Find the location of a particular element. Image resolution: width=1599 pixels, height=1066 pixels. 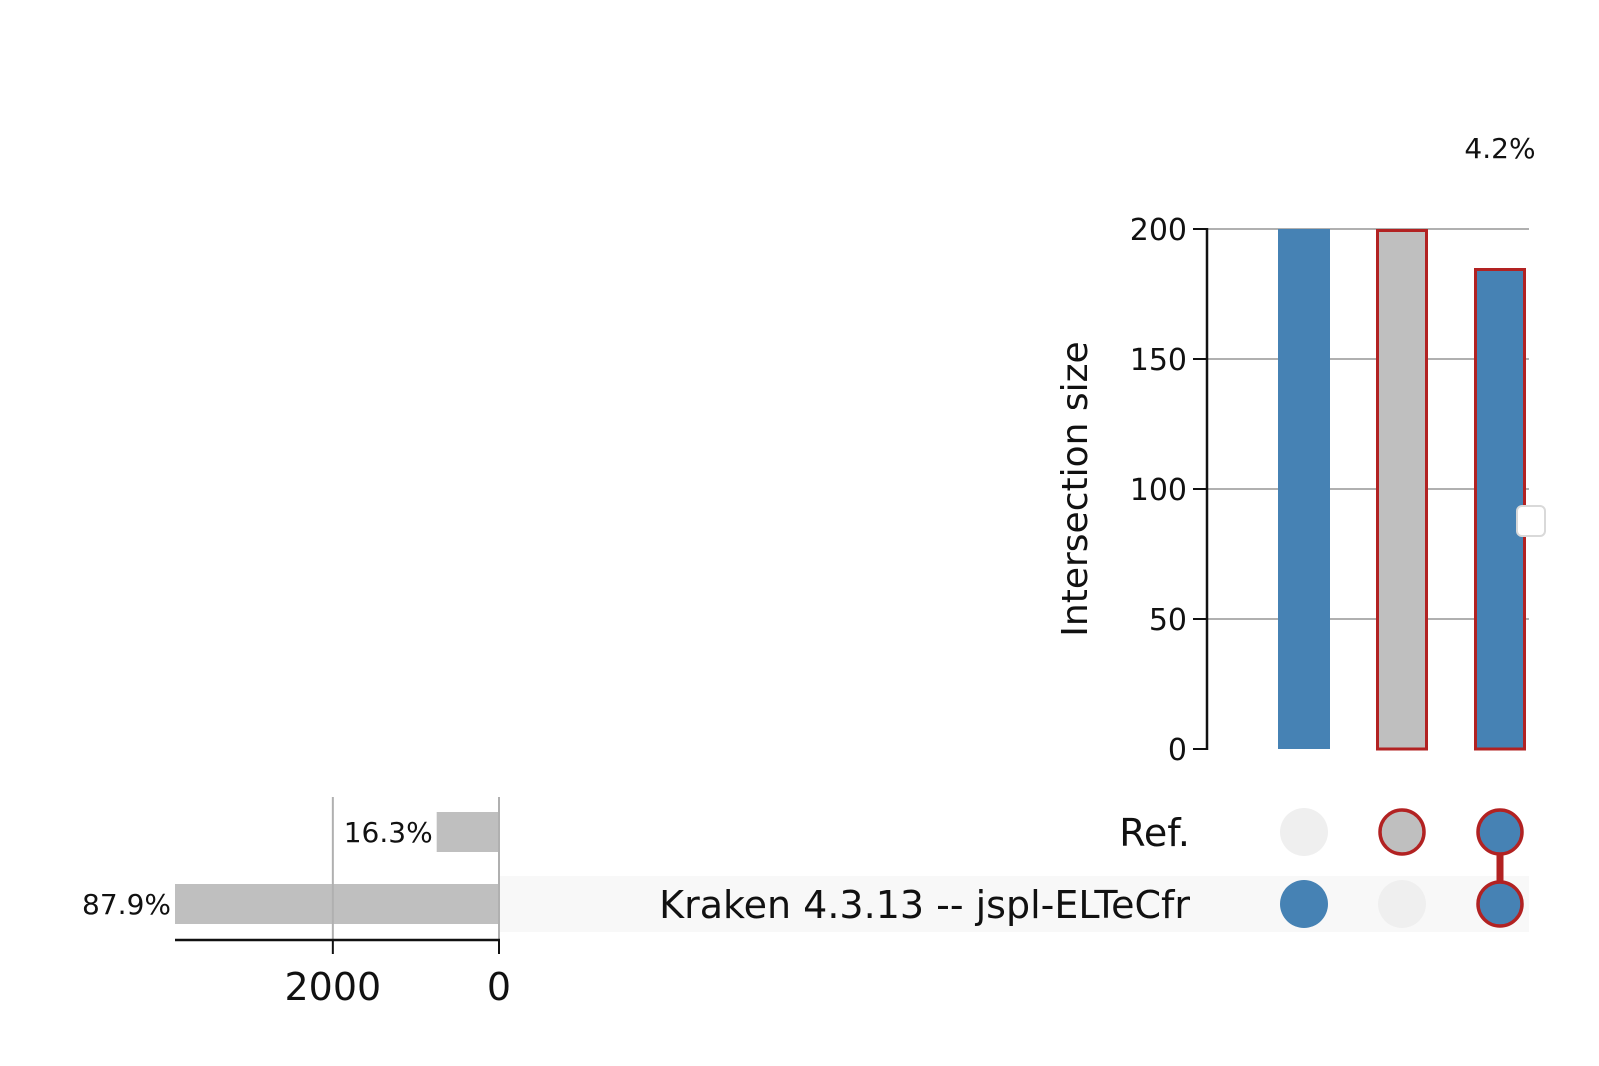

intersection-y-axis: 0 50 100 150 200 is located at coordinates (1169, 490).